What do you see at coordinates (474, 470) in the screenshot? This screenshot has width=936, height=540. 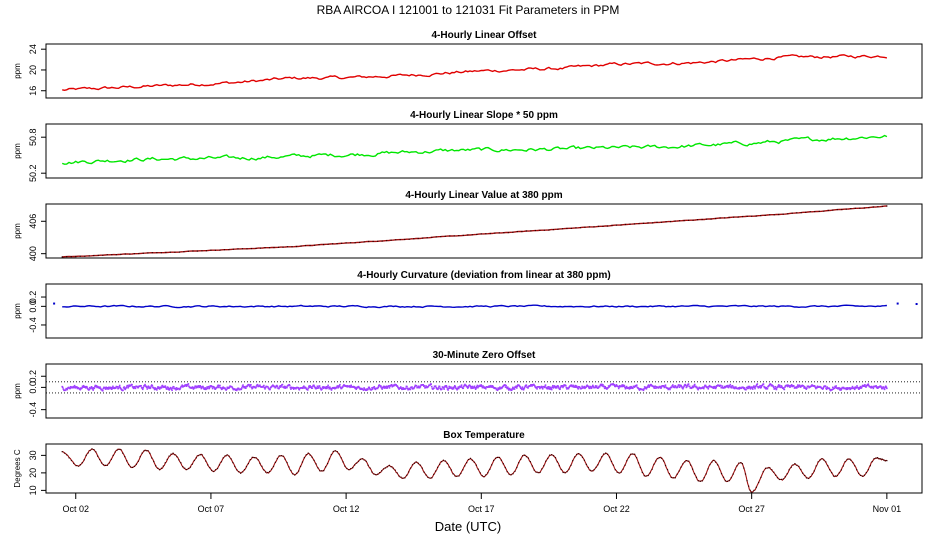 I see `series-markers-temp` at bounding box center [474, 470].